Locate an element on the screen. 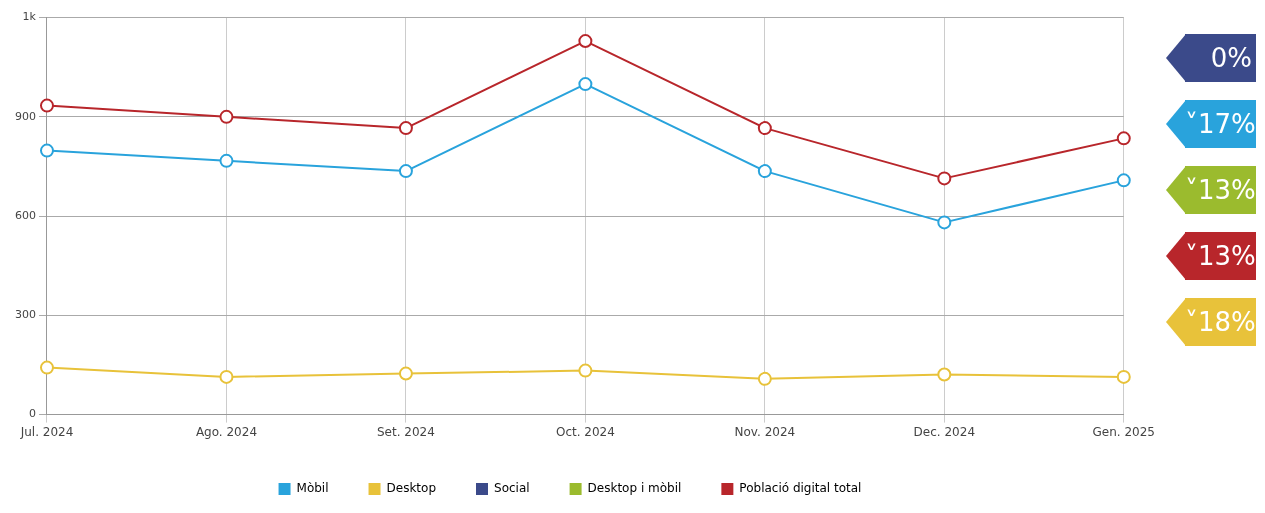 This screenshot has width=1265, height=513. y-tick-label: 900 is located at coordinates (25, 116).